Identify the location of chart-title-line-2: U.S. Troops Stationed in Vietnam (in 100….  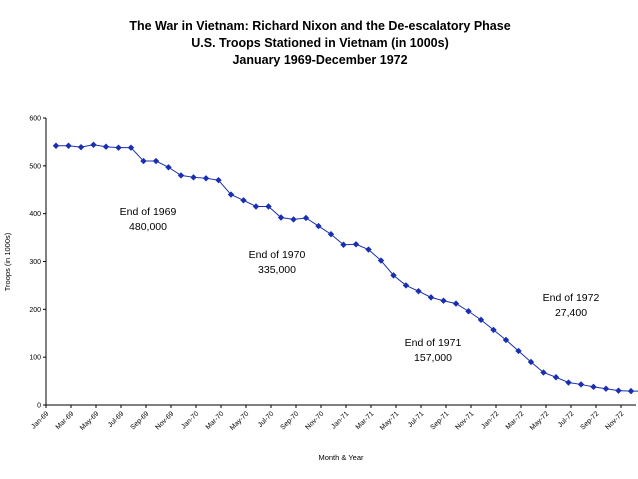
(319, 43).